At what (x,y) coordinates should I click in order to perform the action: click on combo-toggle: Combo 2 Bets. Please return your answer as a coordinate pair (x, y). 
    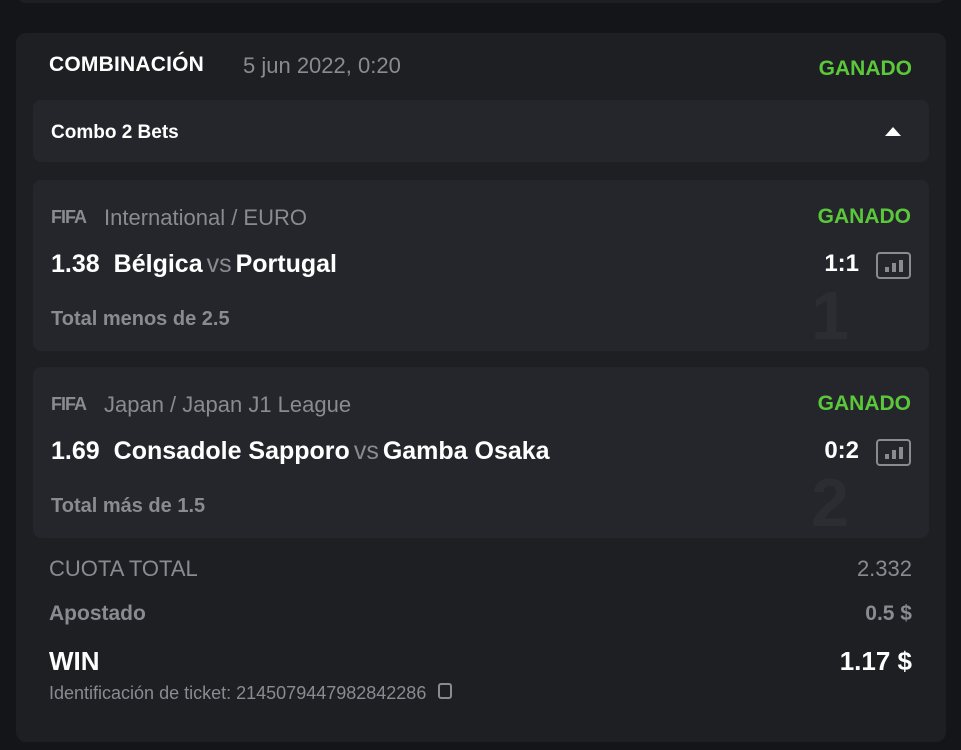
    Looking at the image, I should click on (481, 131).